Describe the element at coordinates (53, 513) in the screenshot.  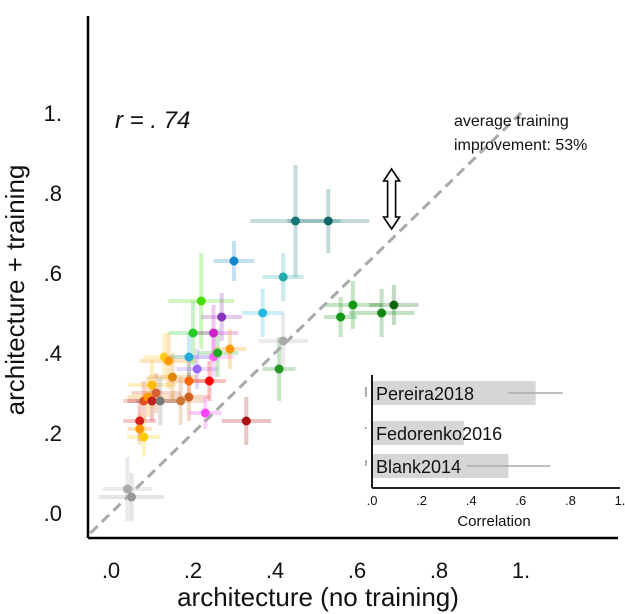
I see `y-tick-label-0: .0` at that location.